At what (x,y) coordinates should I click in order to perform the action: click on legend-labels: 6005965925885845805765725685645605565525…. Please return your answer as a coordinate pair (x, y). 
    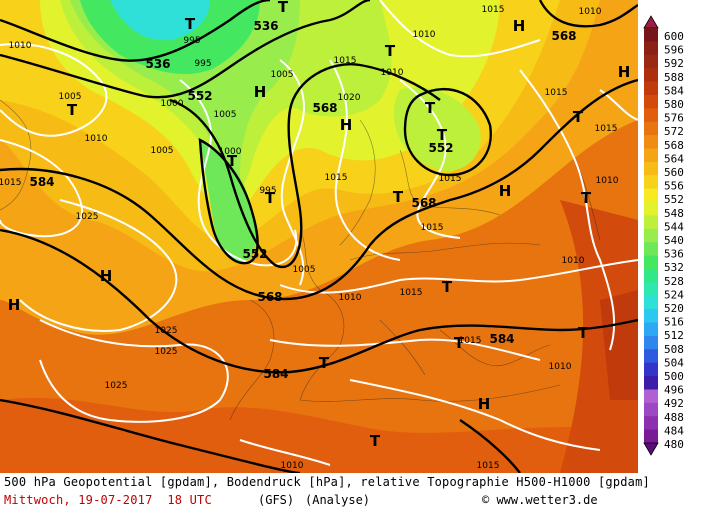
    Looking at the image, I should click on (674, 240).